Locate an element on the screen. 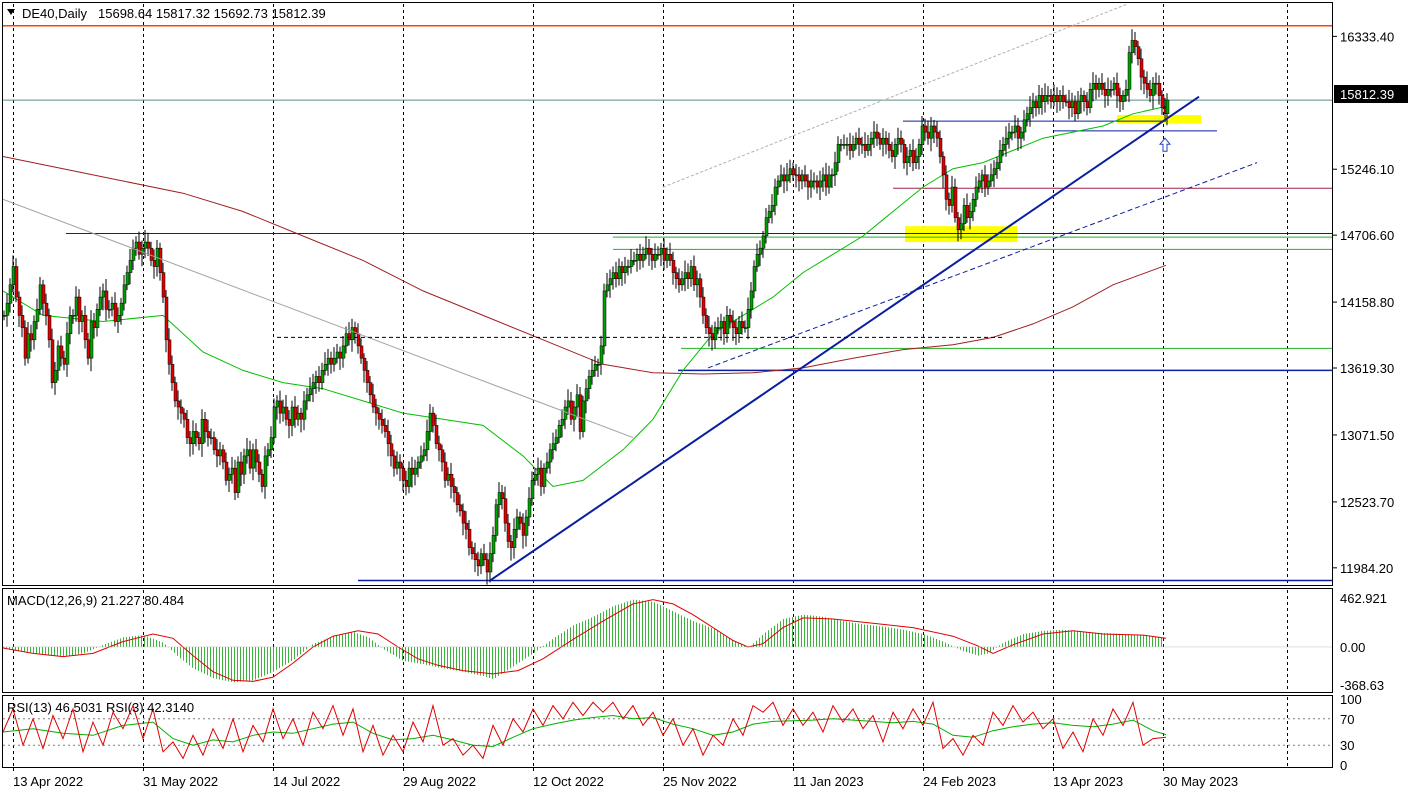  rsi-tick-label: 70 is located at coordinates (1347, 719).